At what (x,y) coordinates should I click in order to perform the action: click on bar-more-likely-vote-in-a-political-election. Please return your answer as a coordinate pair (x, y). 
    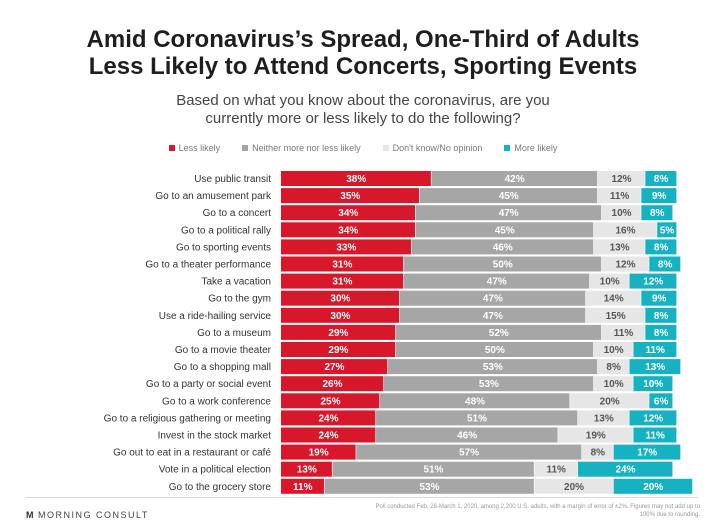
    Looking at the image, I should click on (625, 469).